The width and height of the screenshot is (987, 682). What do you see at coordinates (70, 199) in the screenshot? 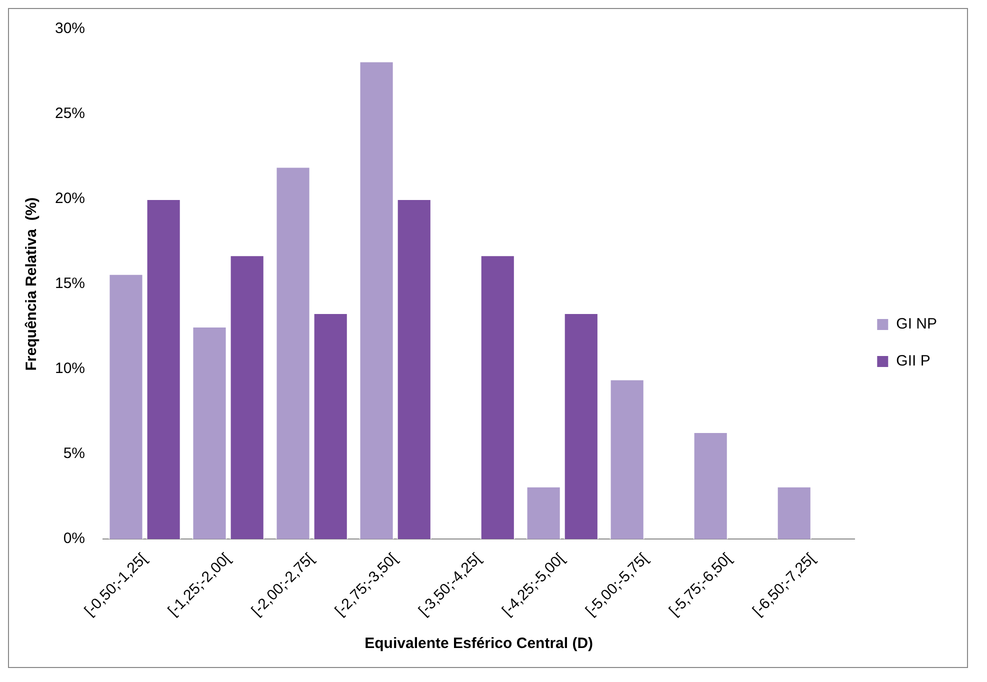
I see `y-tick-label: 20%` at bounding box center [70, 199].